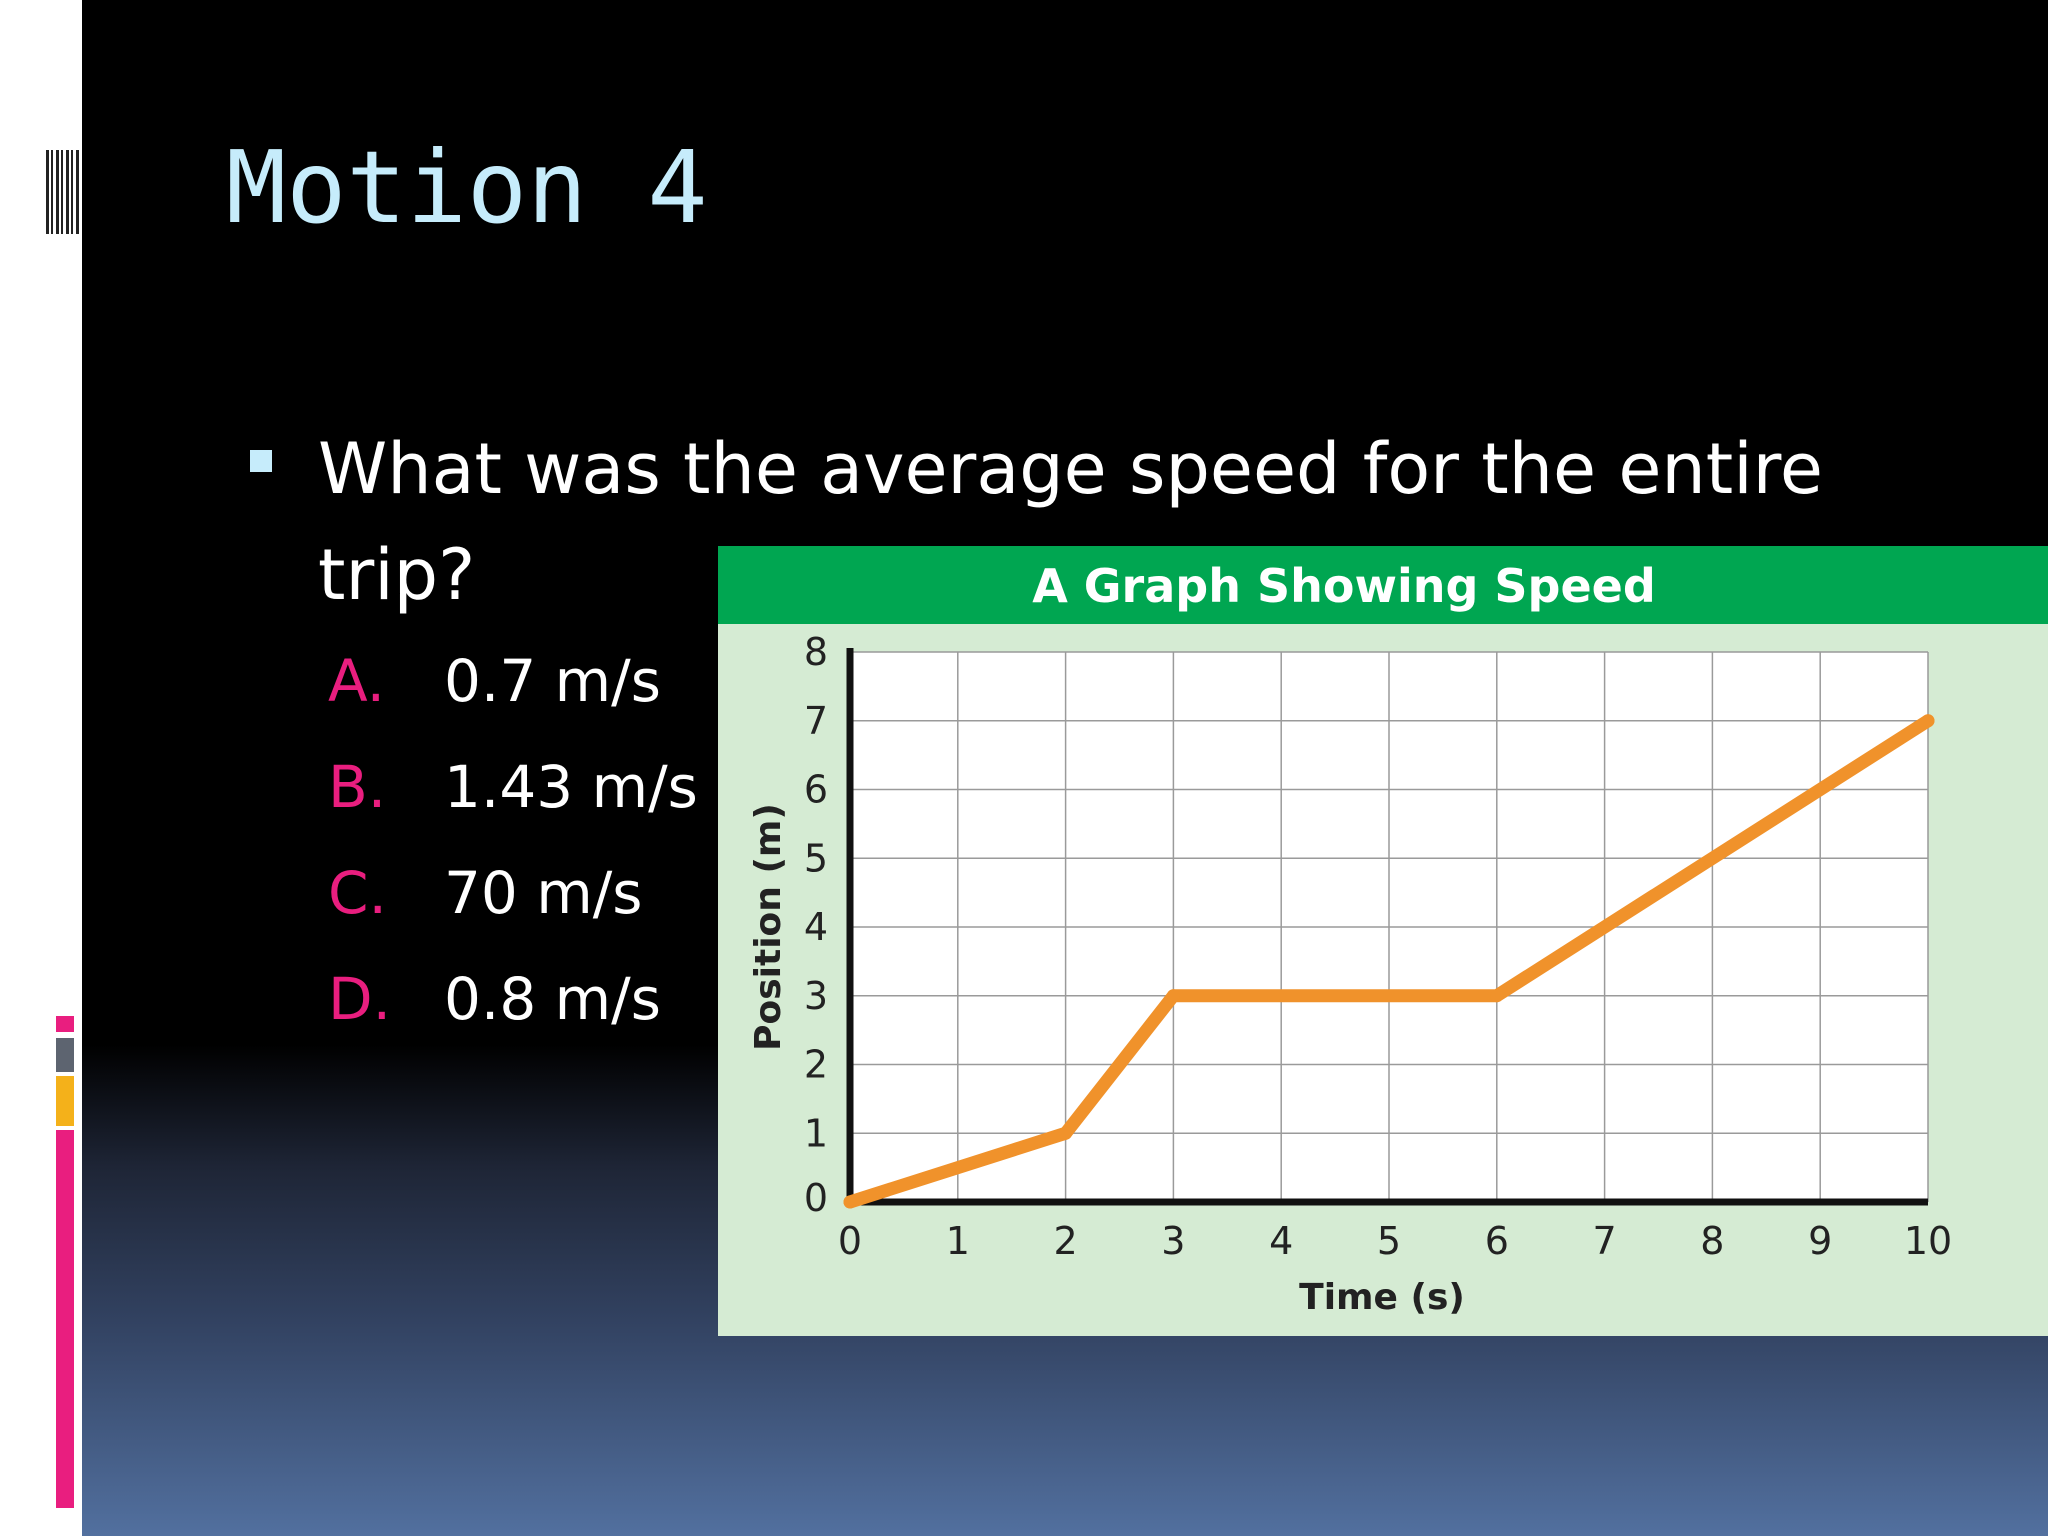  What do you see at coordinates (1605, 1241) in the screenshot?
I see `x-tick-label: 7` at bounding box center [1605, 1241].